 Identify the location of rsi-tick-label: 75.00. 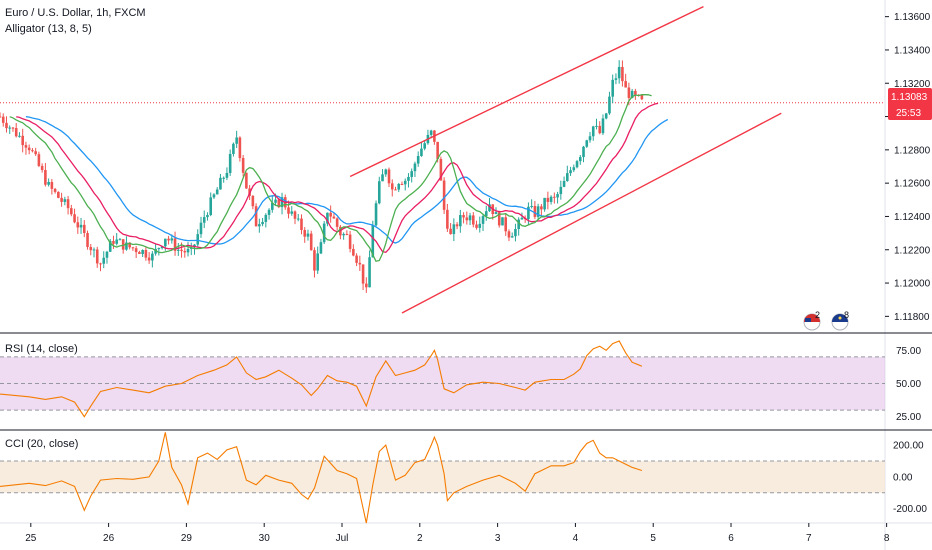
(908, 351).